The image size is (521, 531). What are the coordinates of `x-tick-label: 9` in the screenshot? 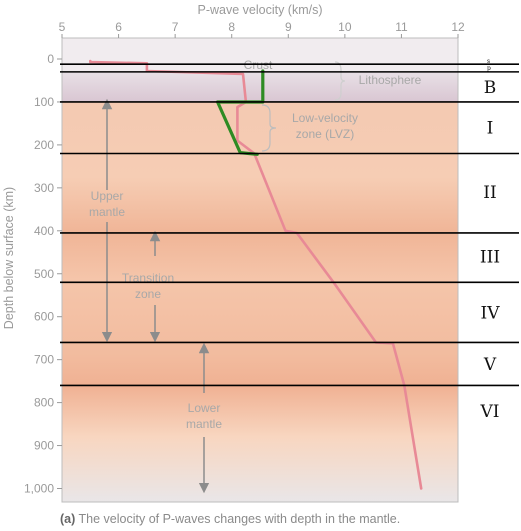 It's located at (288, 27).